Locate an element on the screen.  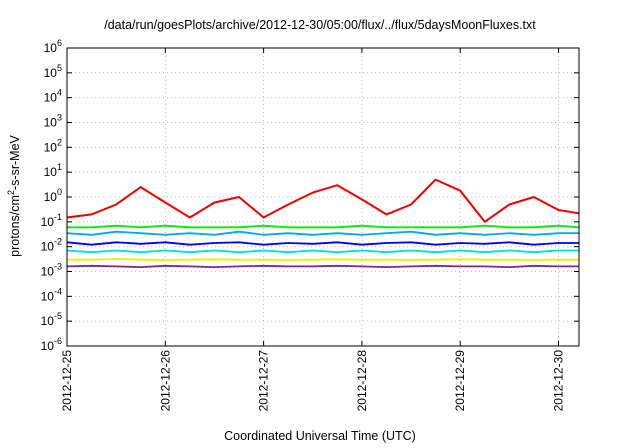
x-tick-label: 2012-12-27 is located at coordinates (264, 381).